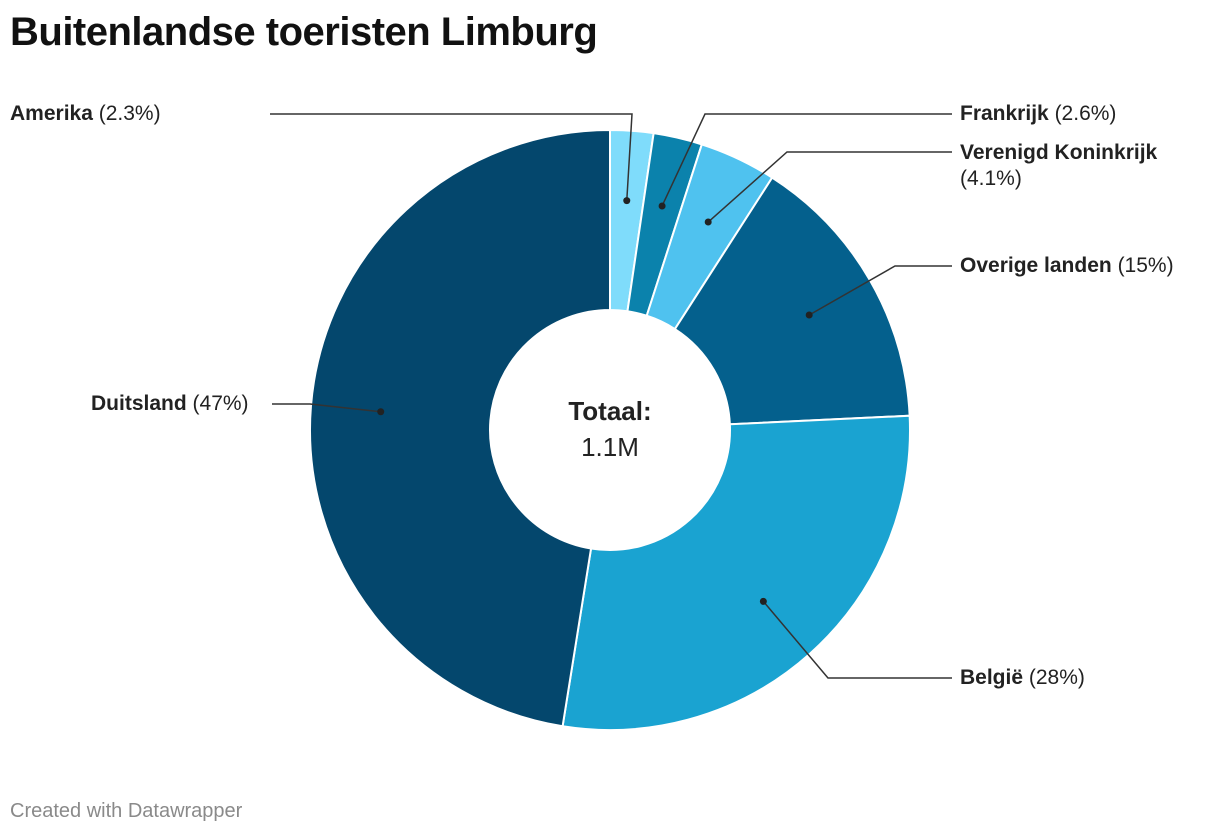 This screenshot has width=1220, height=836. Describe the element at coordinates (1038, 113) in the screenshot. I see `label-frankrijk: Frankrijk (2.6%)` at that location.